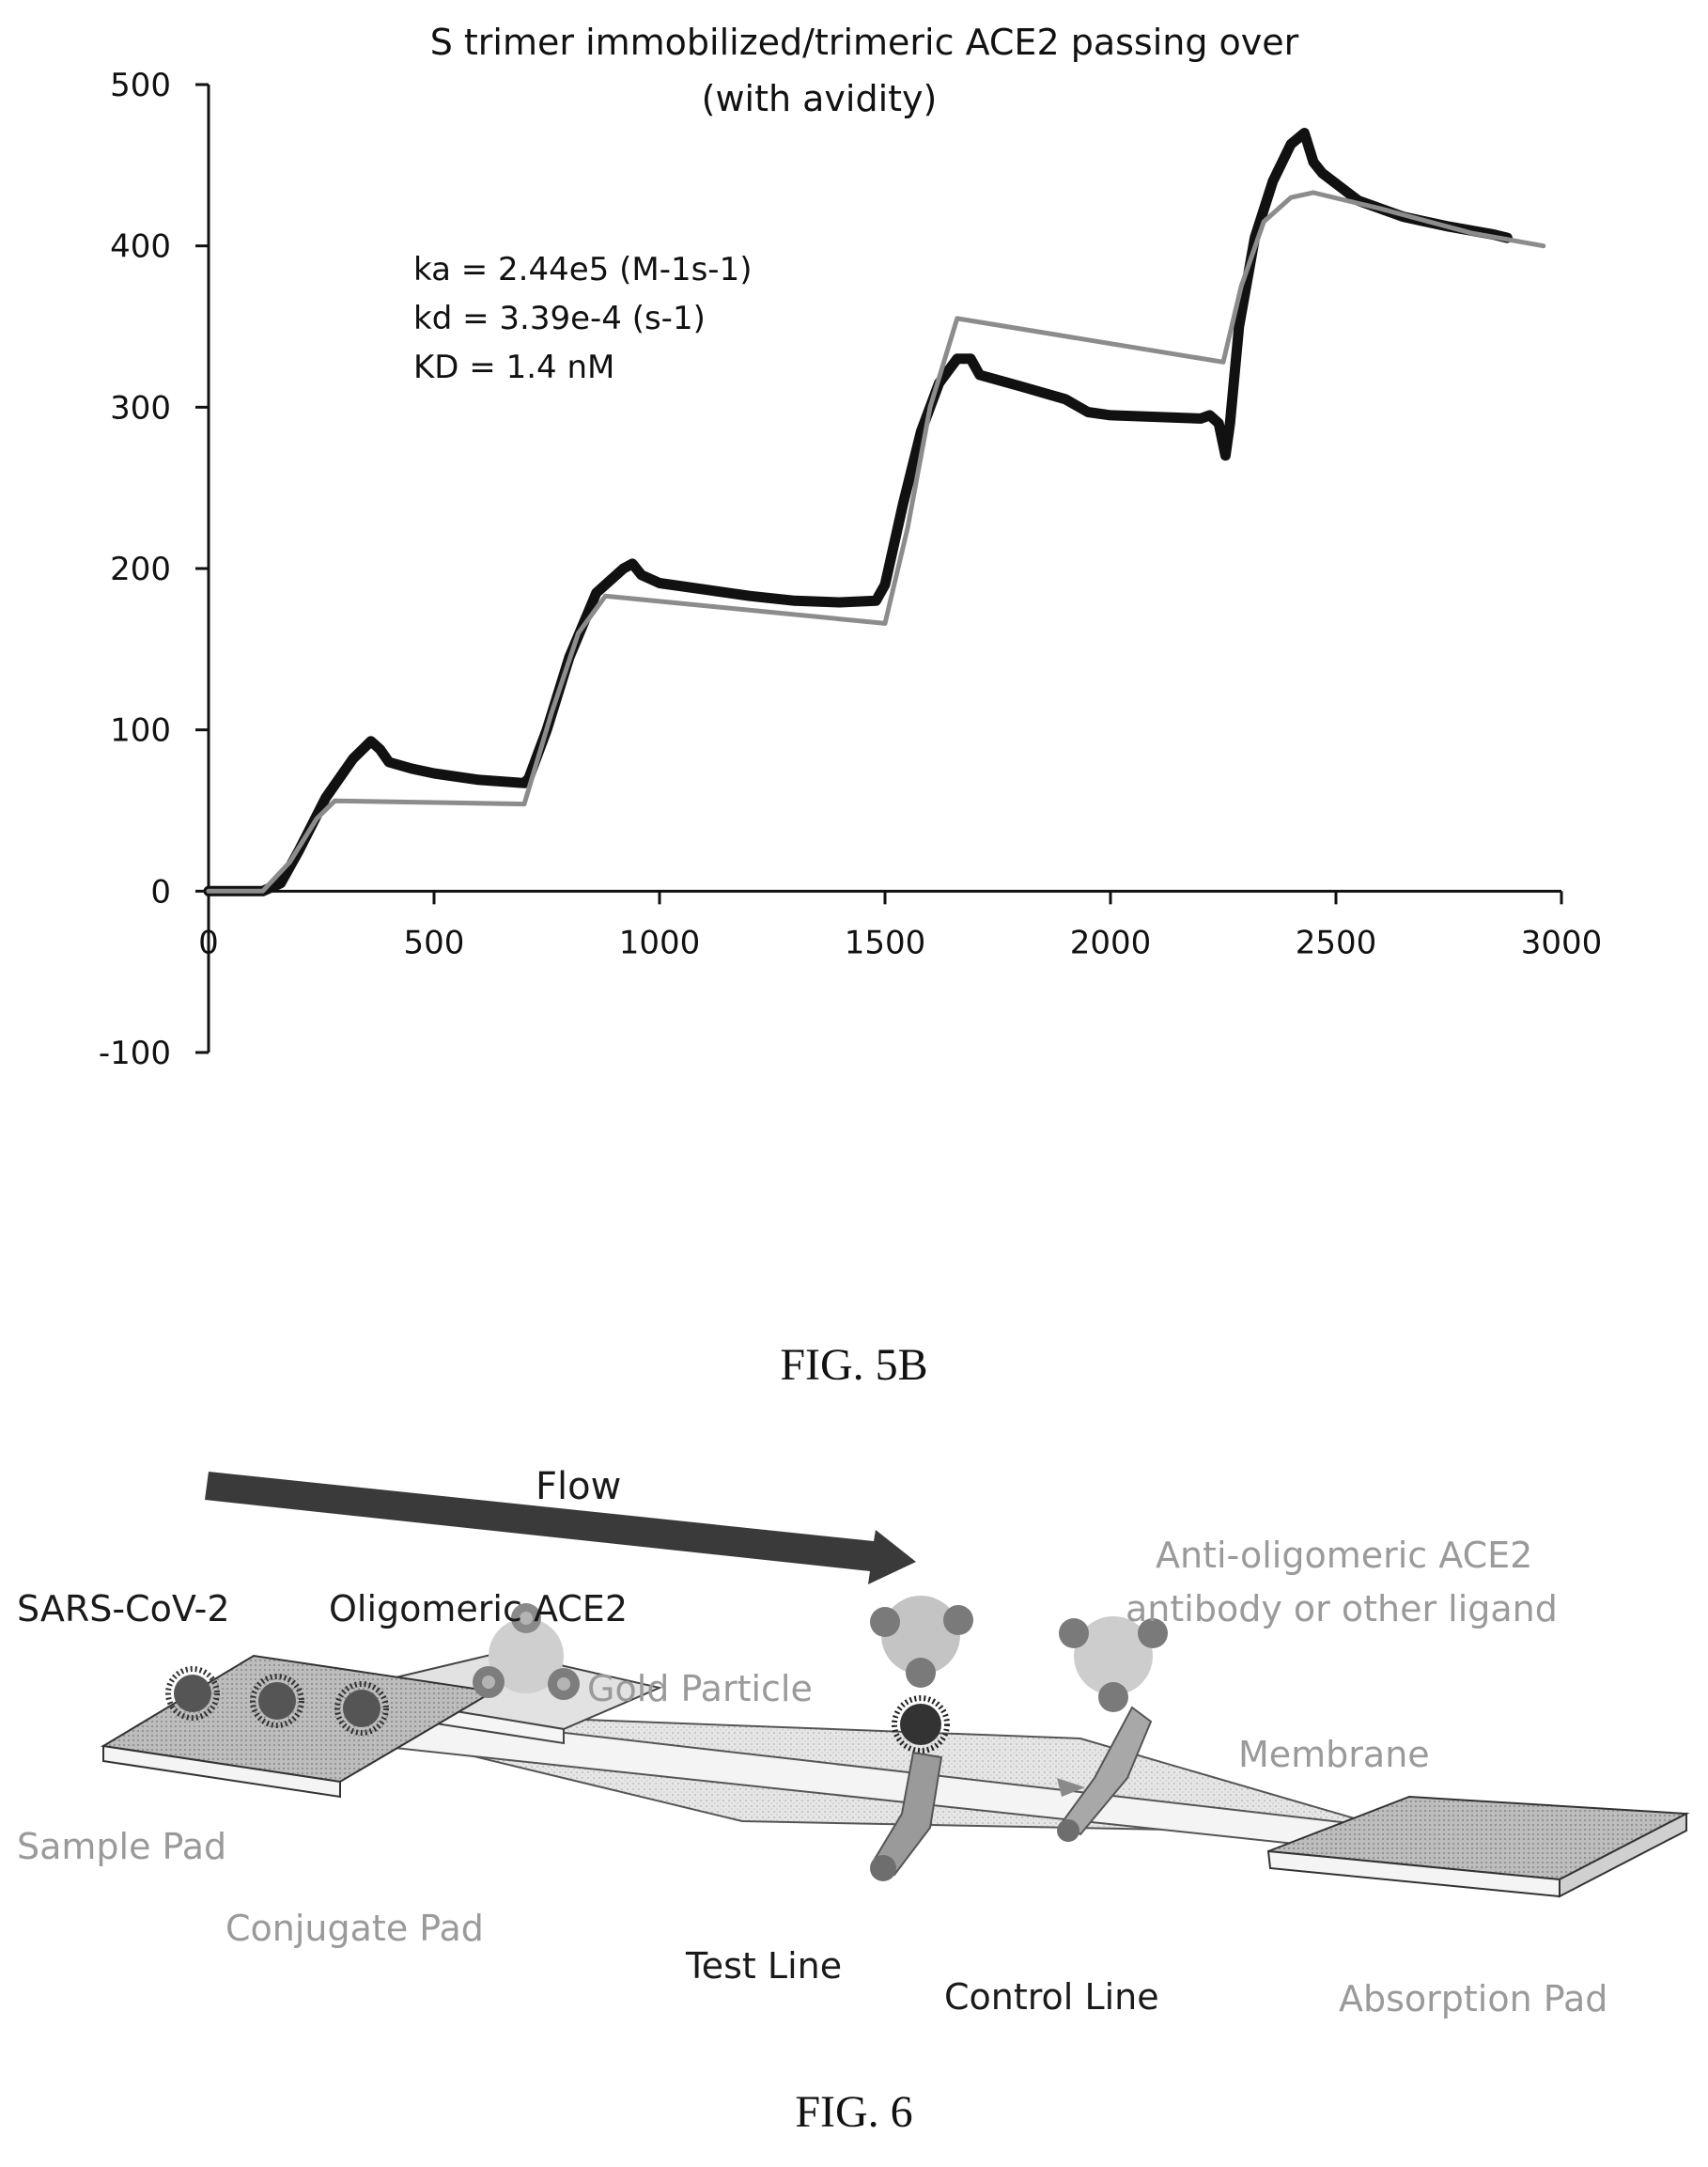 The height and width of the screenshot is (2167, 1708). What do you see at coordinates (513, 367) in the screenshot?
I see `annotation-KD: KD = 1.4 nM` at bounding box center [513, 367].